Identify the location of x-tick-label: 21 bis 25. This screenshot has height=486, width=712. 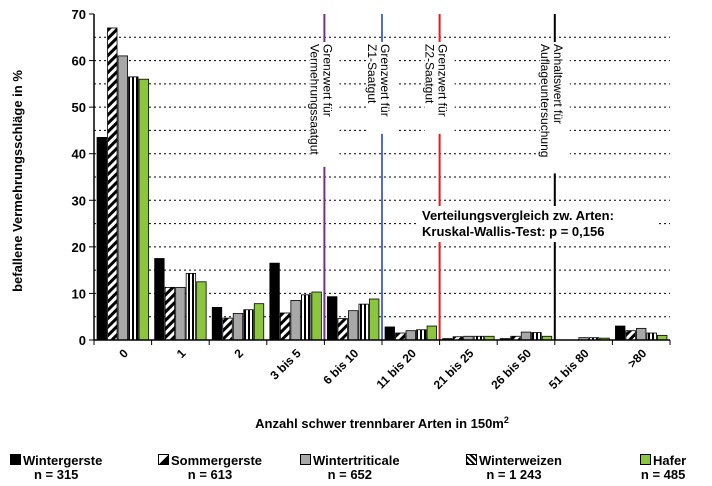
(454, 369).